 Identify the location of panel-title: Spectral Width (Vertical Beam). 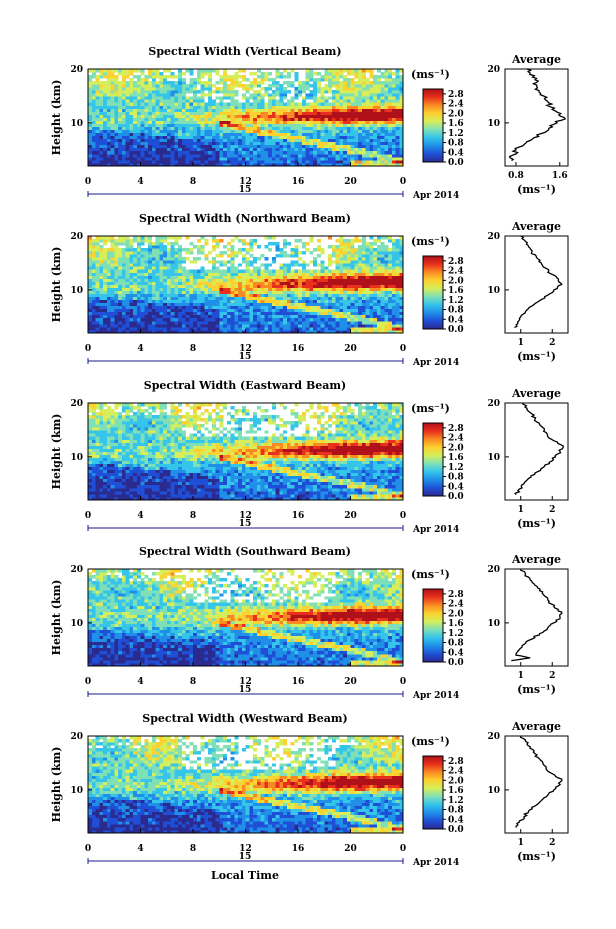
(244, 51).